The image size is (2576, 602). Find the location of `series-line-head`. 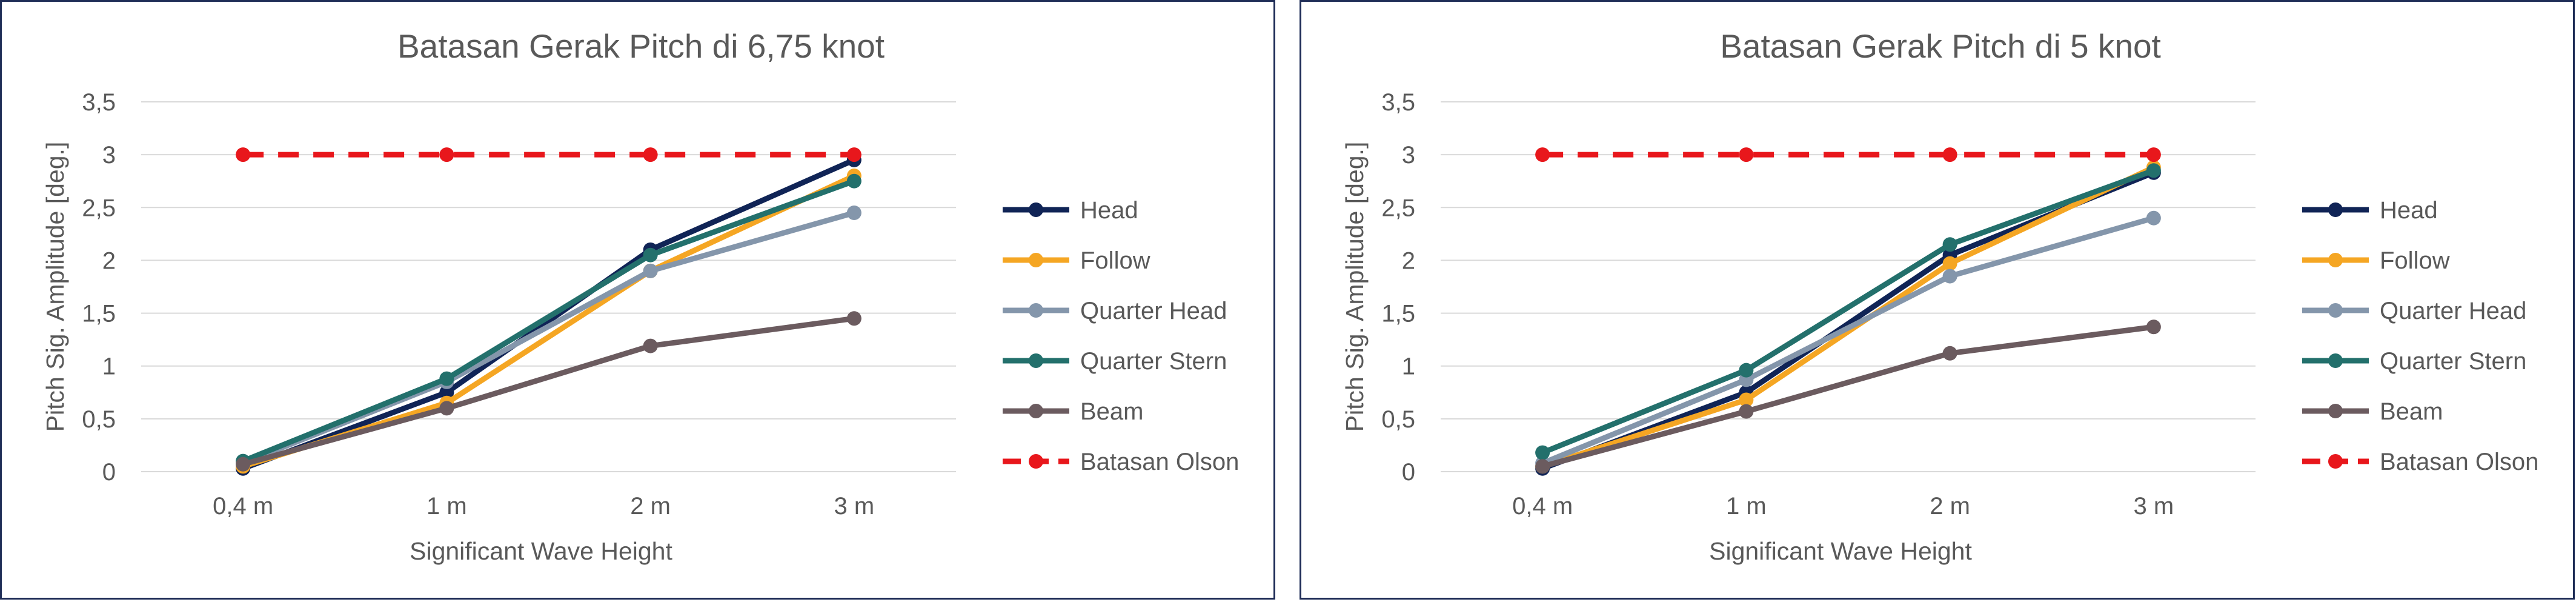

series-line-head is located at coordinates (548, 314).